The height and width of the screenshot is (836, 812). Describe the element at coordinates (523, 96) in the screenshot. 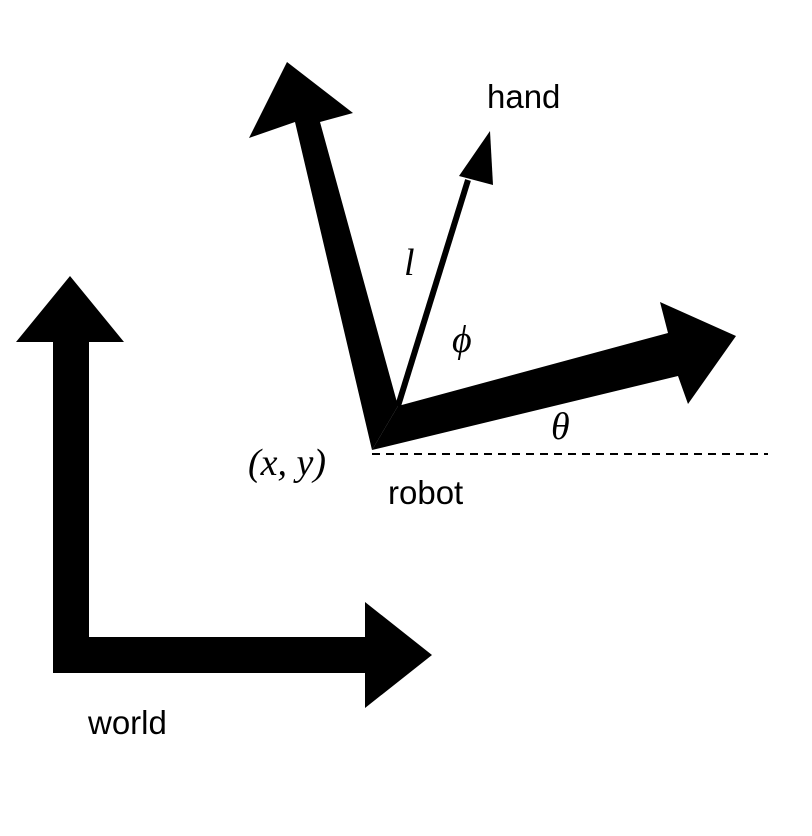

I see `hand-label: hand` at that location.